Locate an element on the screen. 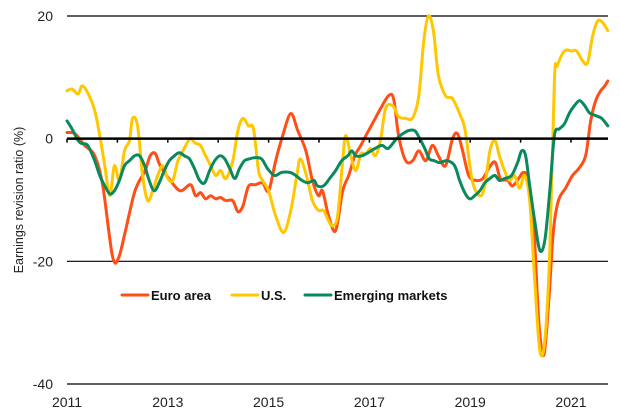 This screenshot has width=620, height=420. y-tick-label: -40 is located at coordinates (43, 384).